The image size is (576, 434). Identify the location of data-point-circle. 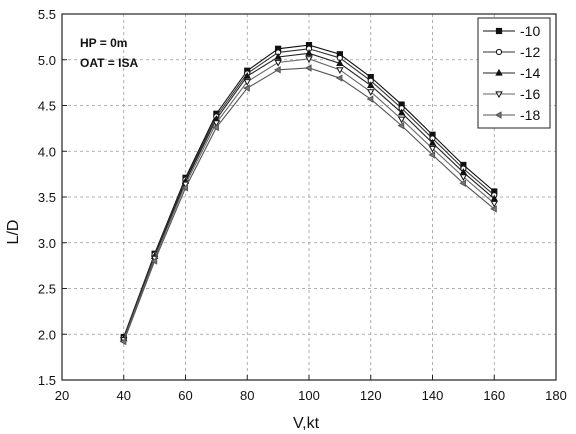
(499, 52).